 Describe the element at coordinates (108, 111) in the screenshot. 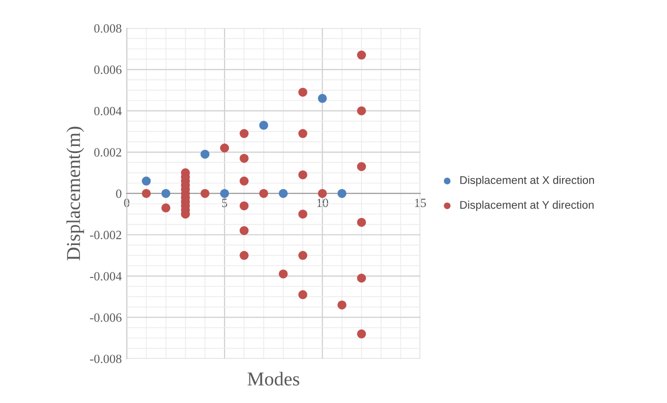

I see `y-tick-label: 0.004` at that location.